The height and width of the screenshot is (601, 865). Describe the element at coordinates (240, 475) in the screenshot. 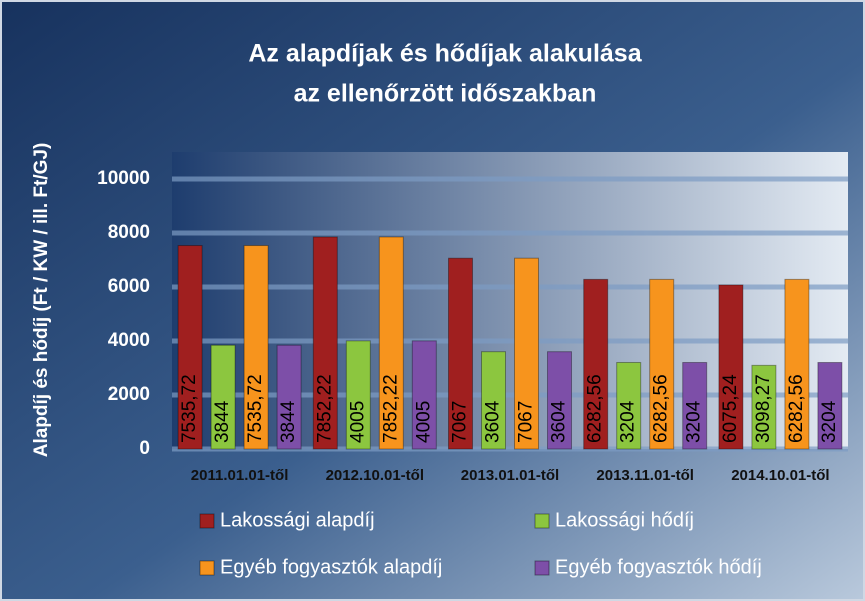

I see `x-tick-label: 2011.01.01-től` at that location.